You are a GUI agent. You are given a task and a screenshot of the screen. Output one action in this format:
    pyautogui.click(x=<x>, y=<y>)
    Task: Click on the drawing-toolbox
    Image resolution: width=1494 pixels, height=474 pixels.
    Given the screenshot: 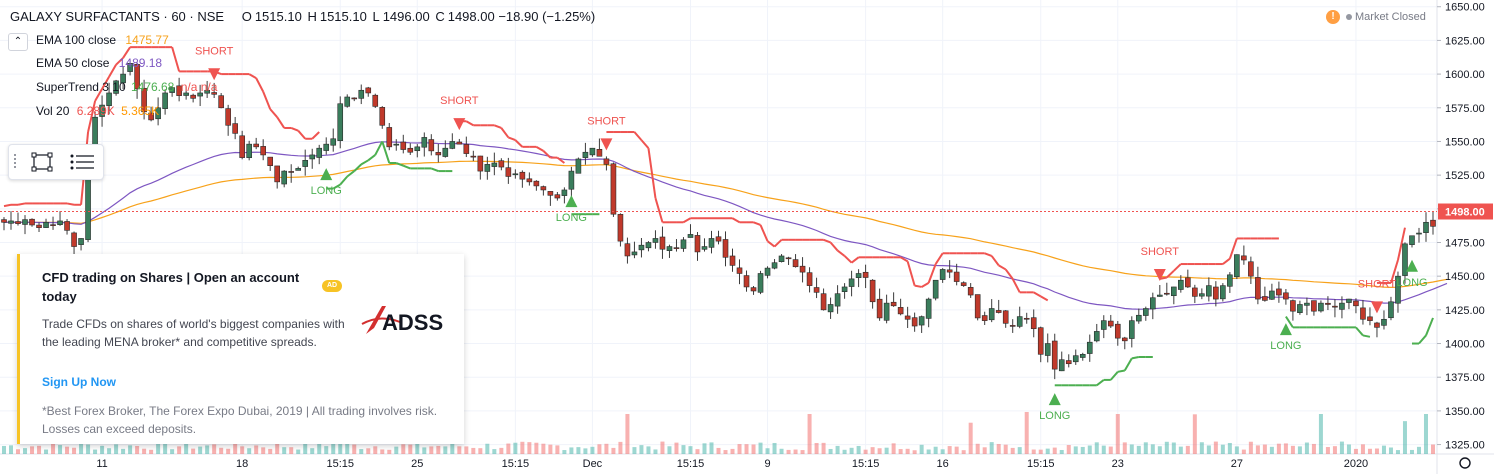 What is the action you would take?
    pyautogui.click(x=56, y=162)
    